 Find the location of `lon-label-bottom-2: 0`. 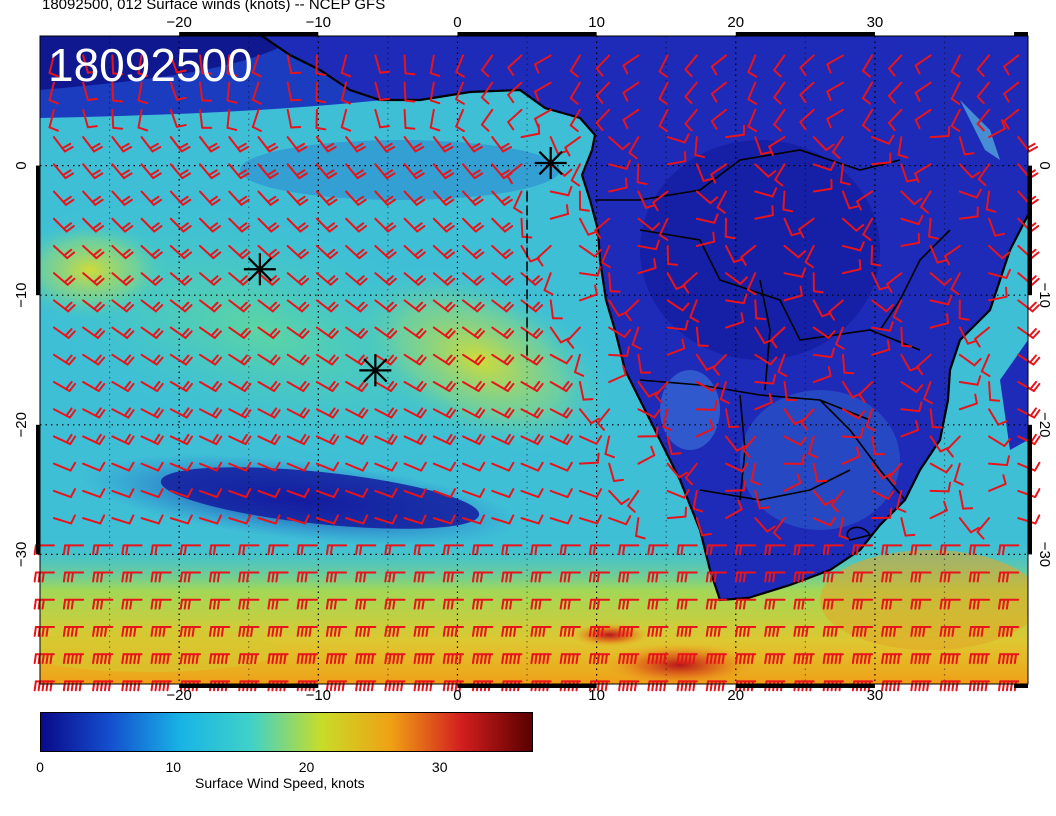

lon-label-bottom-2: 0 is located at coordinates (457, 693).